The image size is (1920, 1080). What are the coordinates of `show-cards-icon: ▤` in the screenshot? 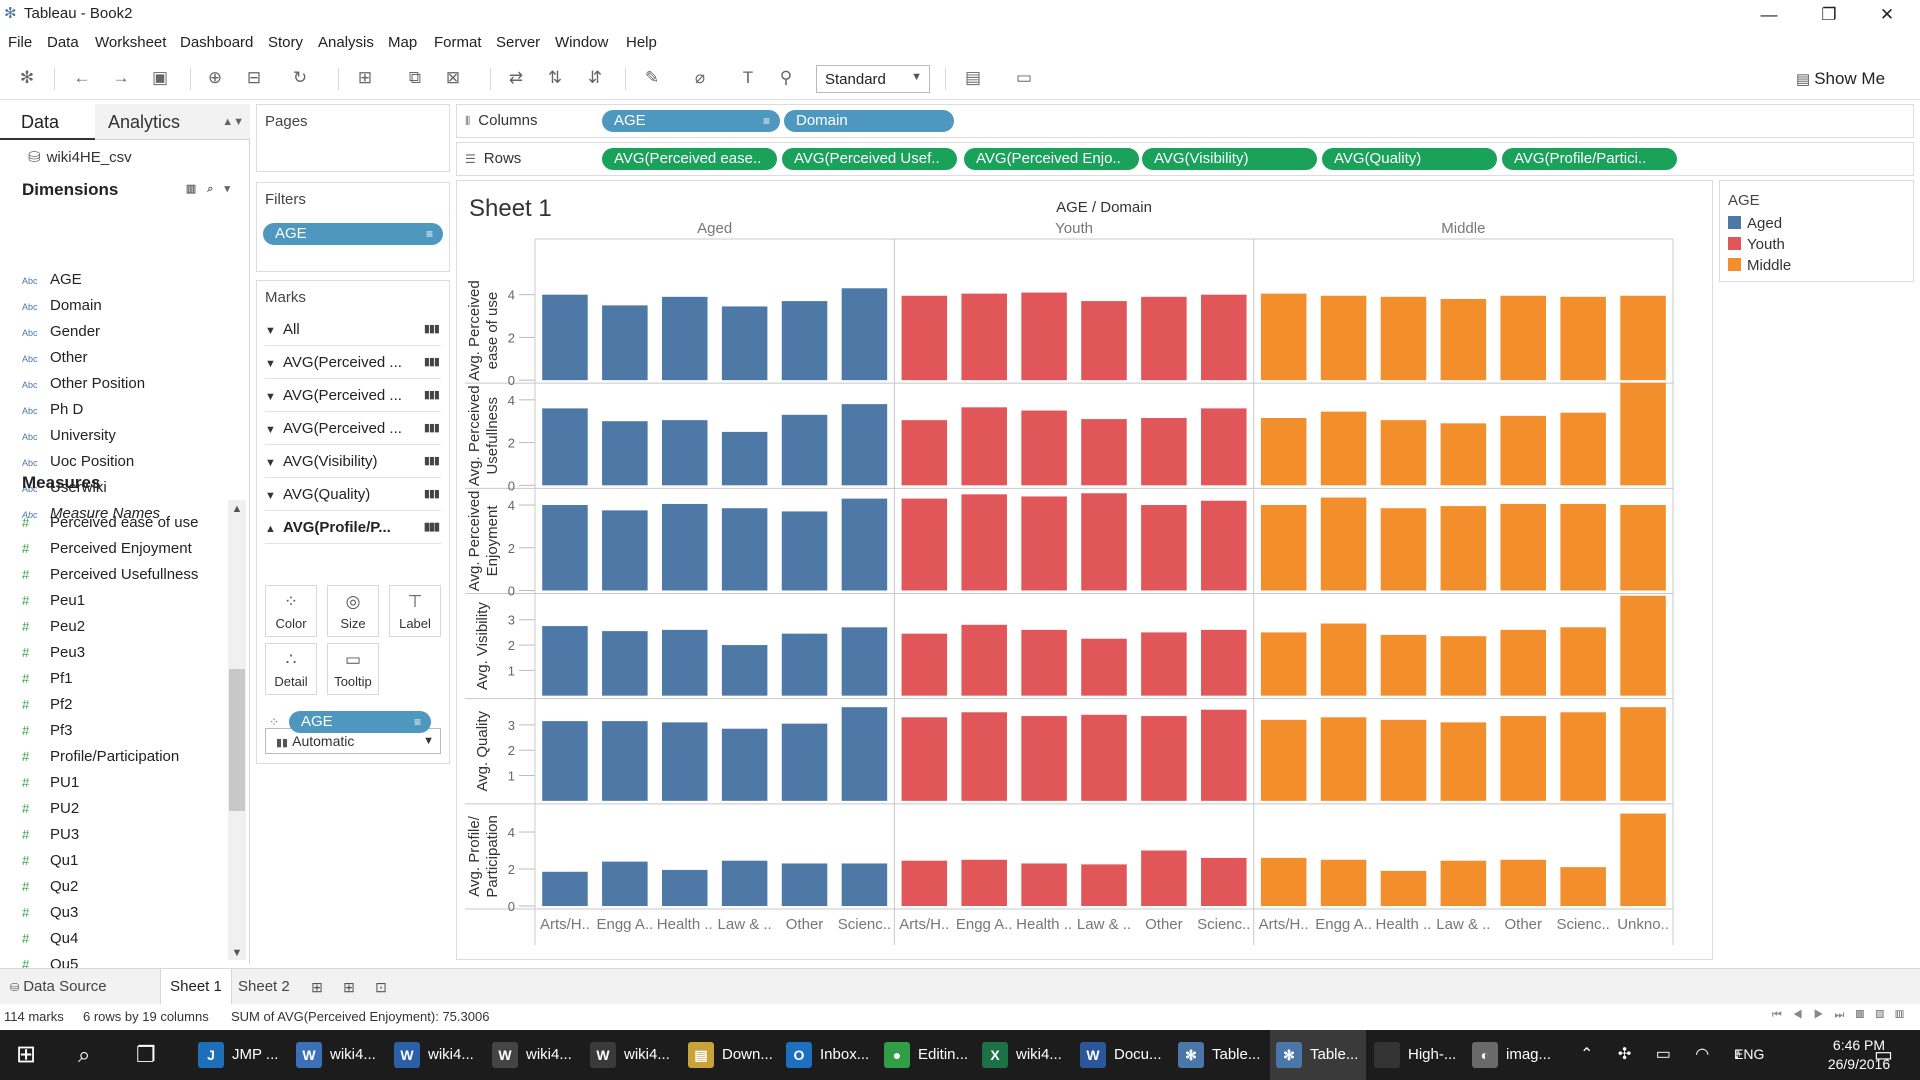 It's located at (973, 77).